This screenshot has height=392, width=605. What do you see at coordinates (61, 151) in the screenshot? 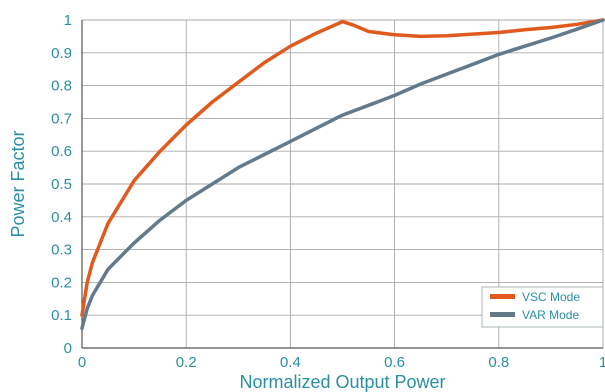
I see `y-tick-label: 0.6` at bounding box center [61, 151].